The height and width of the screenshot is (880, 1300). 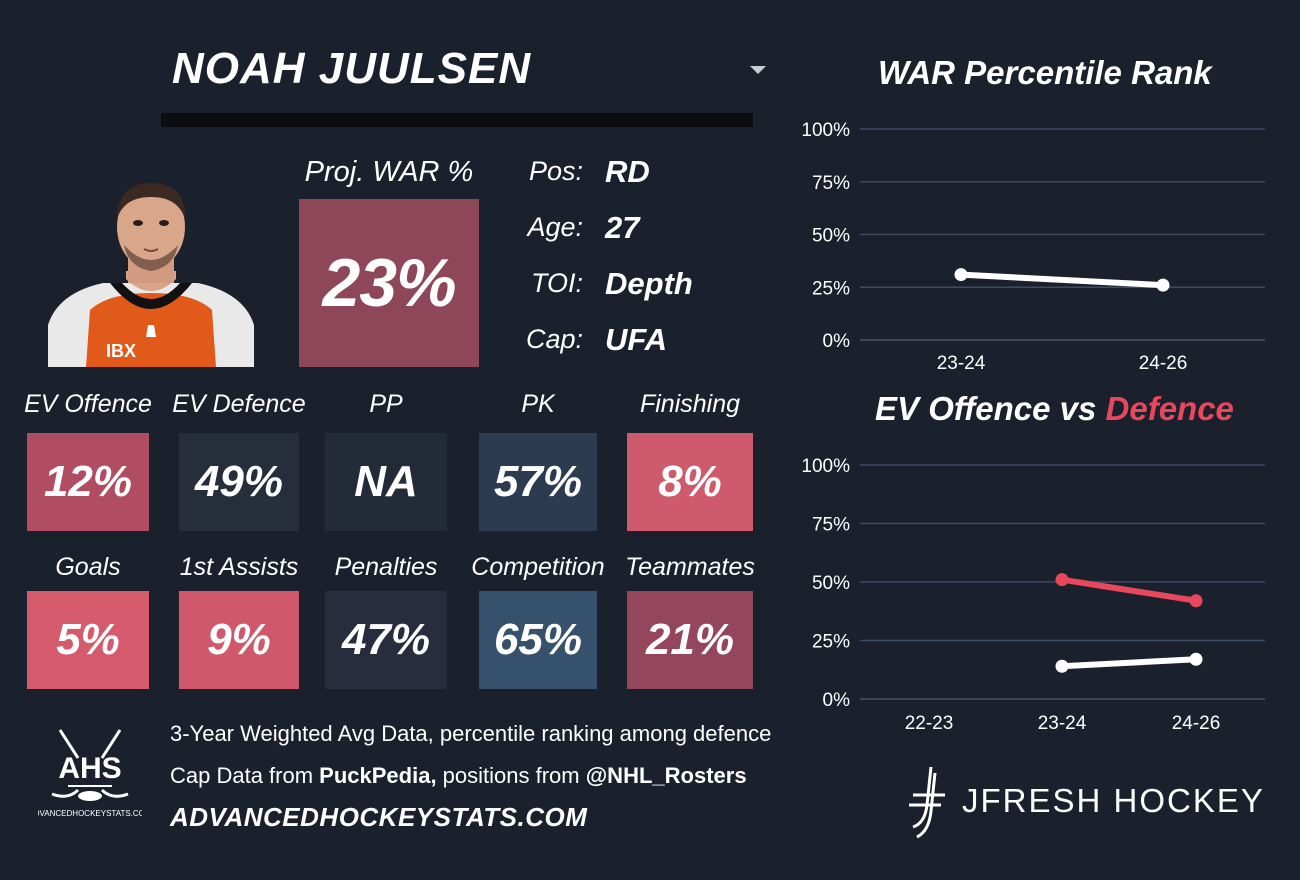 I want to click on info-value: Depth, so click(x=649, y=283).